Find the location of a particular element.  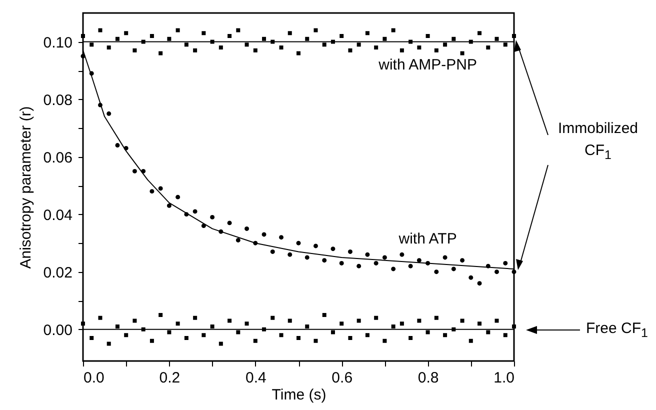

x-tick-label: 0.8 is located at coordinates (428, 378).